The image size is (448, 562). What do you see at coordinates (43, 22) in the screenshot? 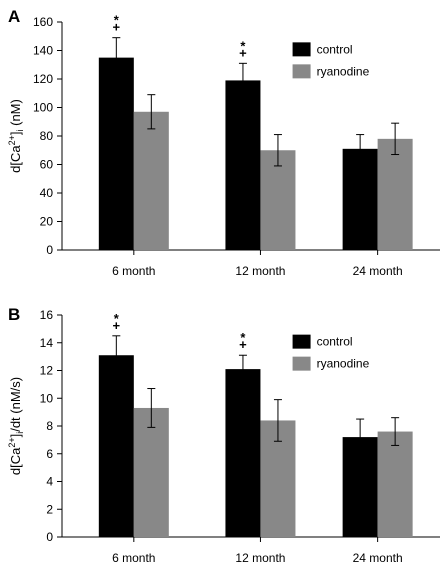
I see `y-tick-label: 160` at bounding box center [43, 22].